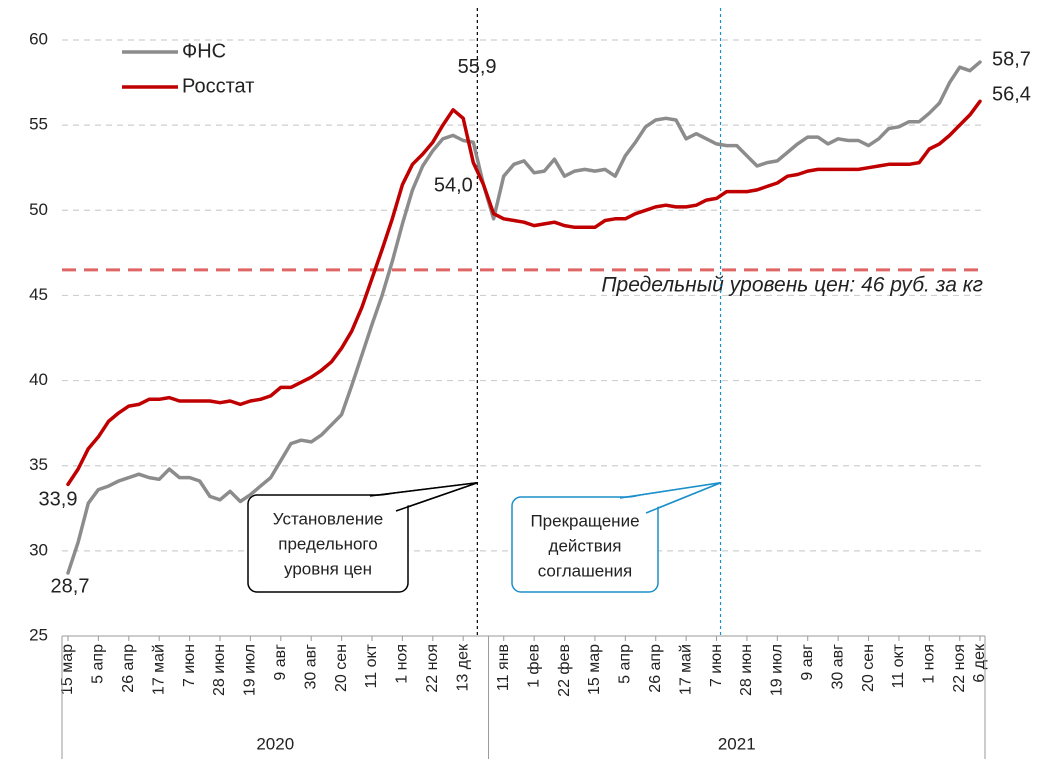 This screenshot has width=1042, height=759. Describe the element at coordinates (58, 500) in the screenshot. I see `value-label: 33,9` at that location.